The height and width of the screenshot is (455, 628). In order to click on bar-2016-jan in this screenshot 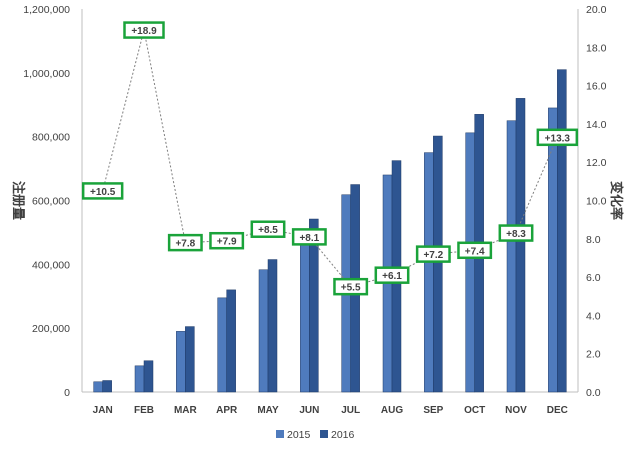, I will do `click(107, 386)`.